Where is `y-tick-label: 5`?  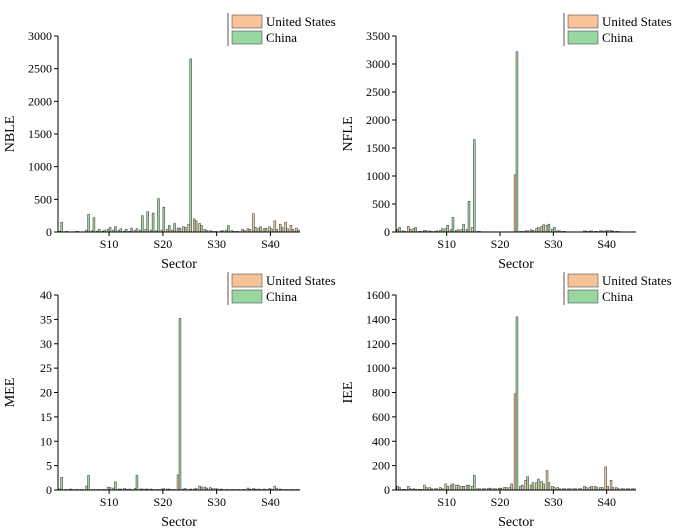
y-tick-label: 5 is located at coordinates (49, 466).